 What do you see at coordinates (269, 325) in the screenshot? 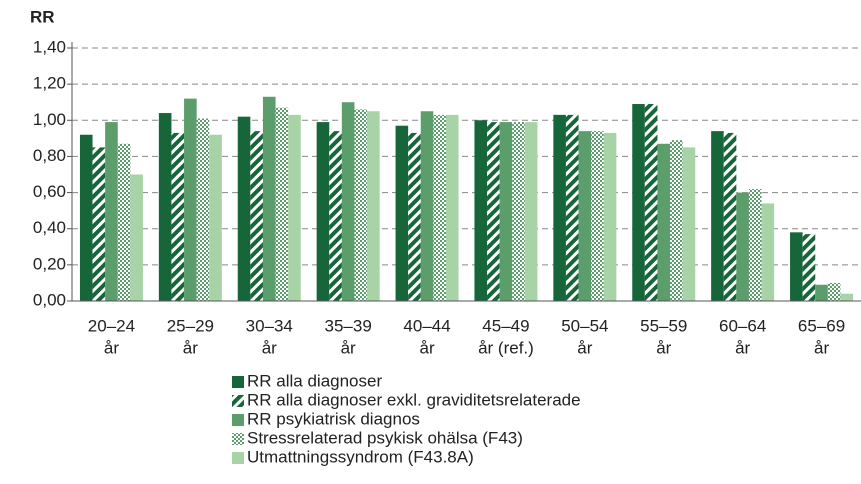
I see `x-tick-label: 30–34` at bounding box center [269, 325].